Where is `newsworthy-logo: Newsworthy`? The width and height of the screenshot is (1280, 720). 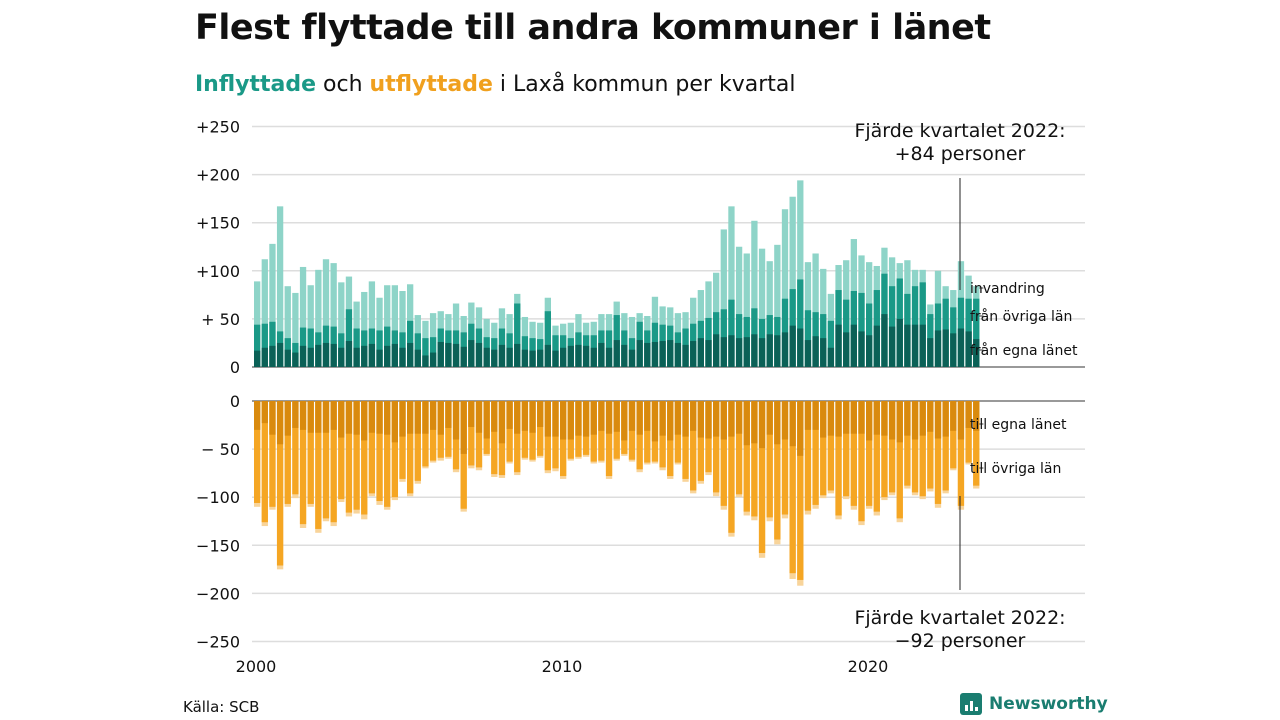
newsworthy-logo: Newsworthy is located at coordinates (1034, 704).